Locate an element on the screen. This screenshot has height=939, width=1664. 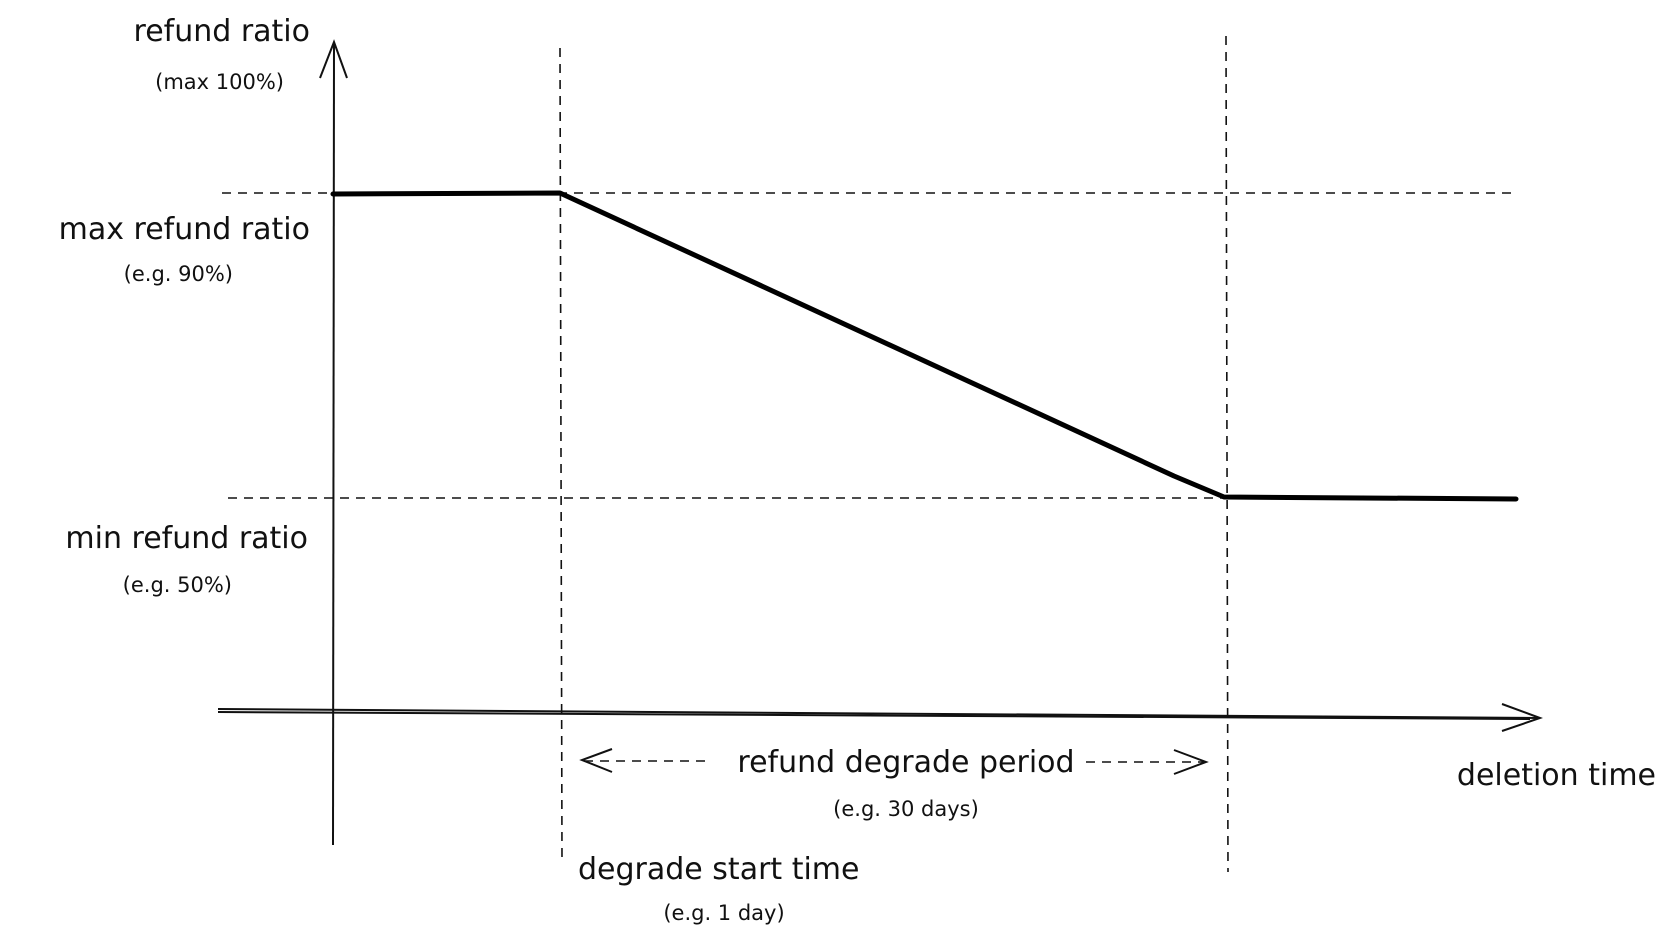
y-axis-arrowhead is located at coordinates (333, 59).